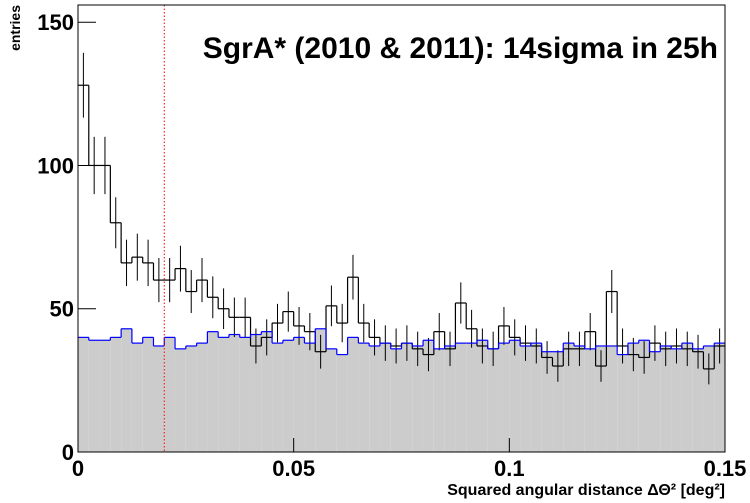 The width and height of the screenshot is (750, 503). Describe the element at coordinates (55, 22) in the screenshot. I see `y-tick-label: 150` at that location.